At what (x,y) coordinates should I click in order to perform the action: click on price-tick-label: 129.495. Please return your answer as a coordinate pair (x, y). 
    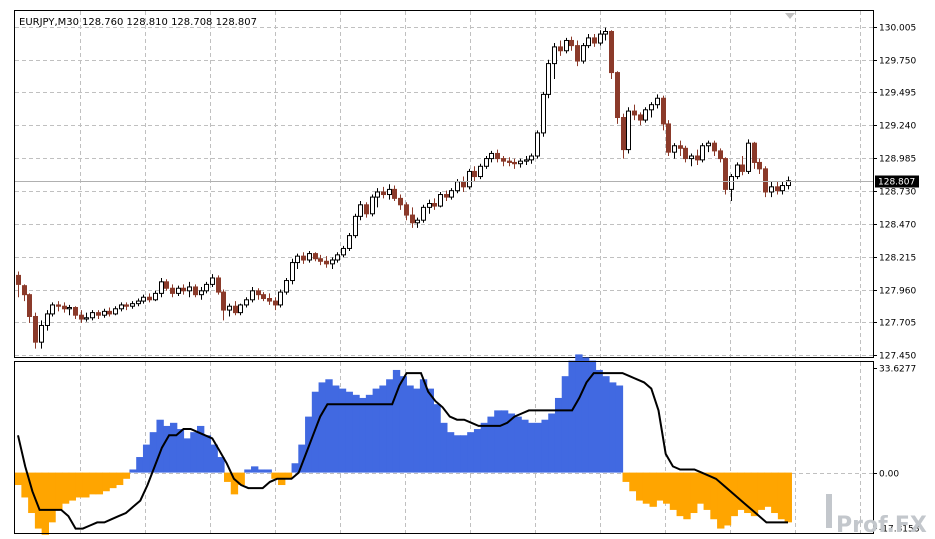
    Looking at the image, I should click on (897, 94).